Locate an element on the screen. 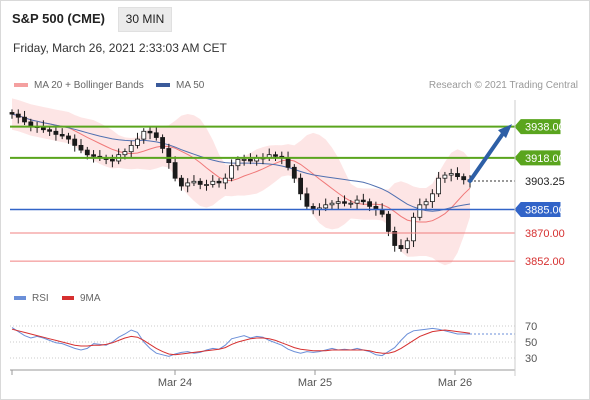 The height and width of the screenshot is (400, 590). legend-9ma-label: 9MA is located at coordinates (90, 298).